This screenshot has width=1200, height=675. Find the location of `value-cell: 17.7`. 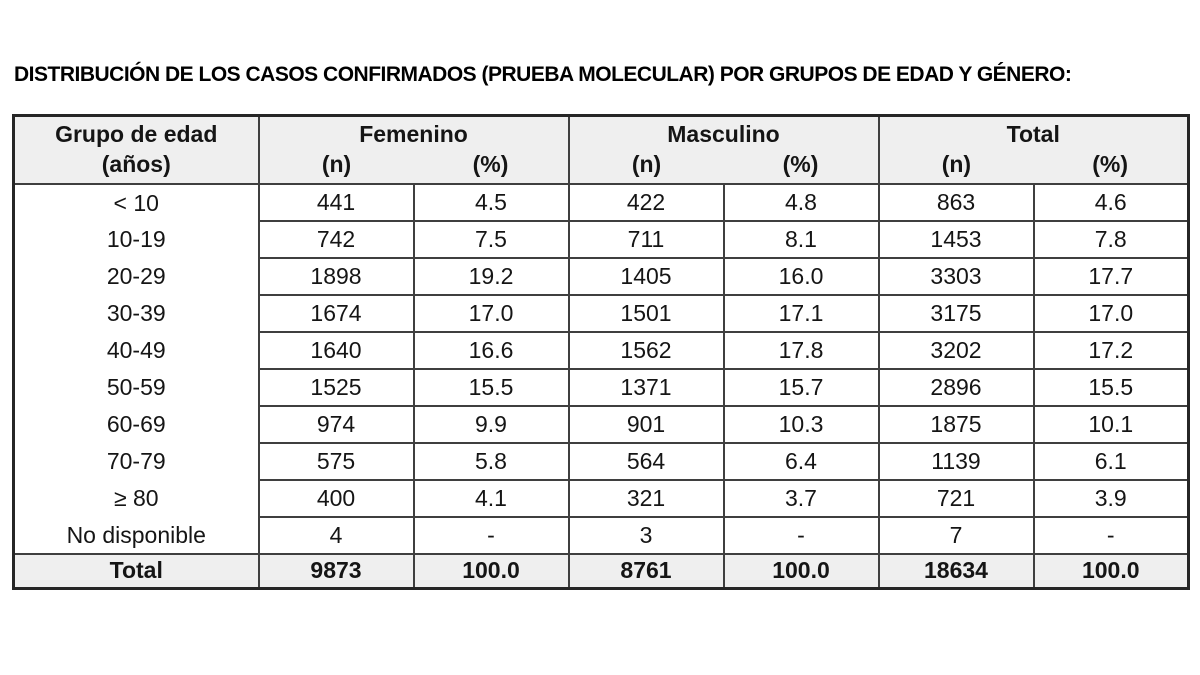

value-cell: 17.7 is located at coordinates (1111, 276).